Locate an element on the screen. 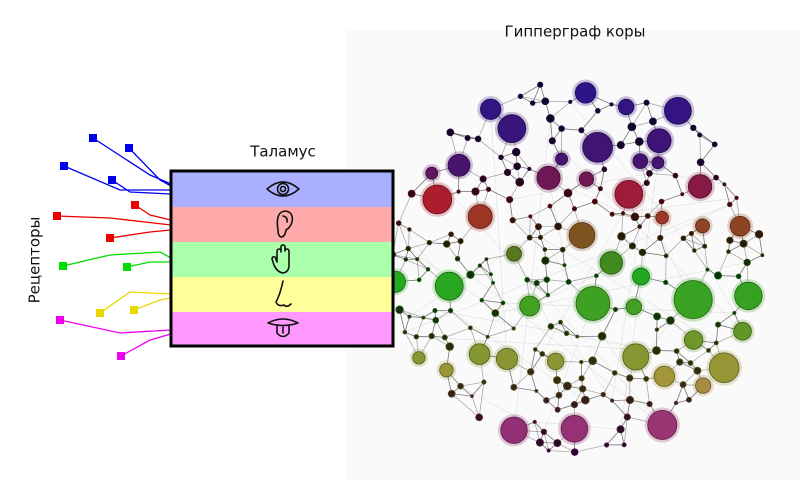 The height and width of the screenshot is (480, 800). mouth-icon is located at coordinates (283, 328).